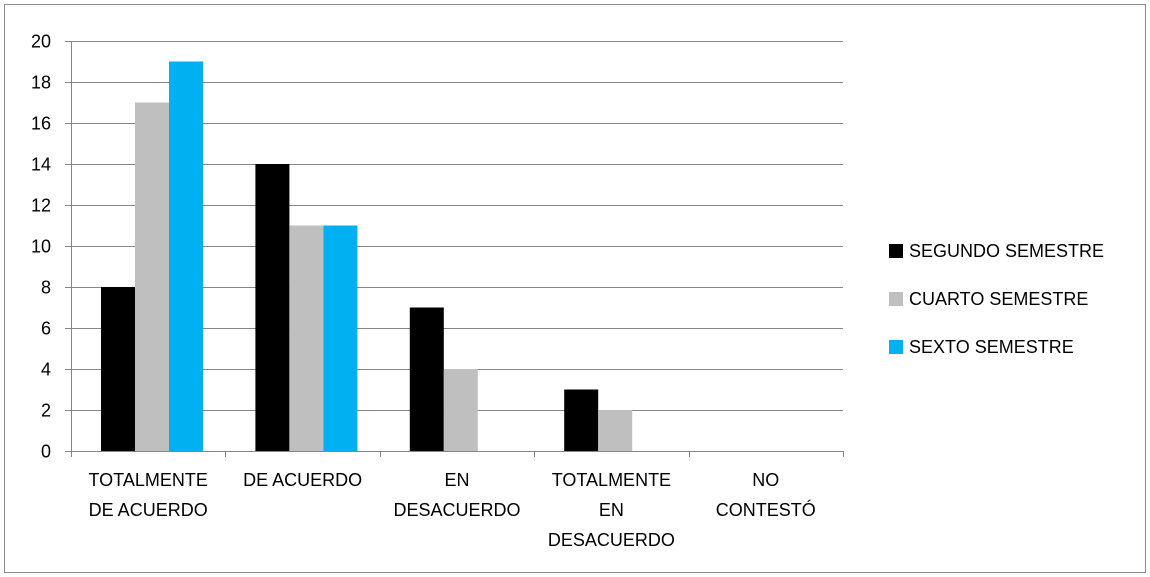 This screenshot has width=1150, height=577. I want to click on y-tick-label: 20, so click(41, 42).